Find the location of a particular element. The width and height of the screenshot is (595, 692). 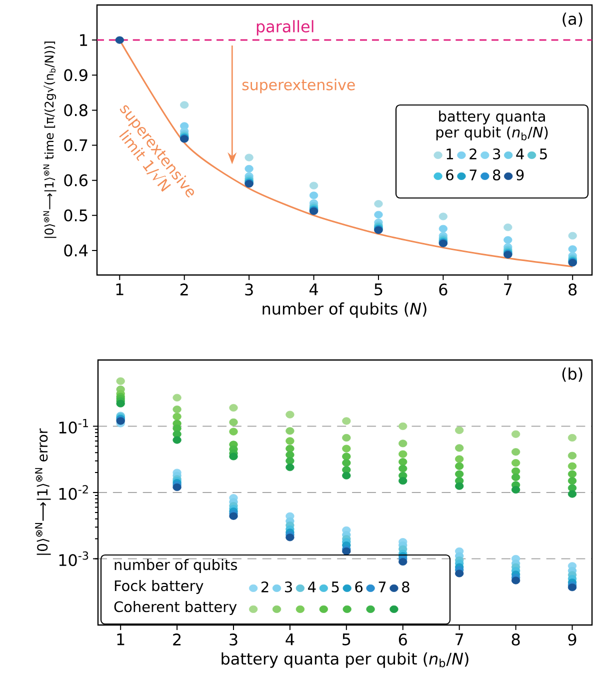

legend-label: 4 is located at coordinates (520, 154).